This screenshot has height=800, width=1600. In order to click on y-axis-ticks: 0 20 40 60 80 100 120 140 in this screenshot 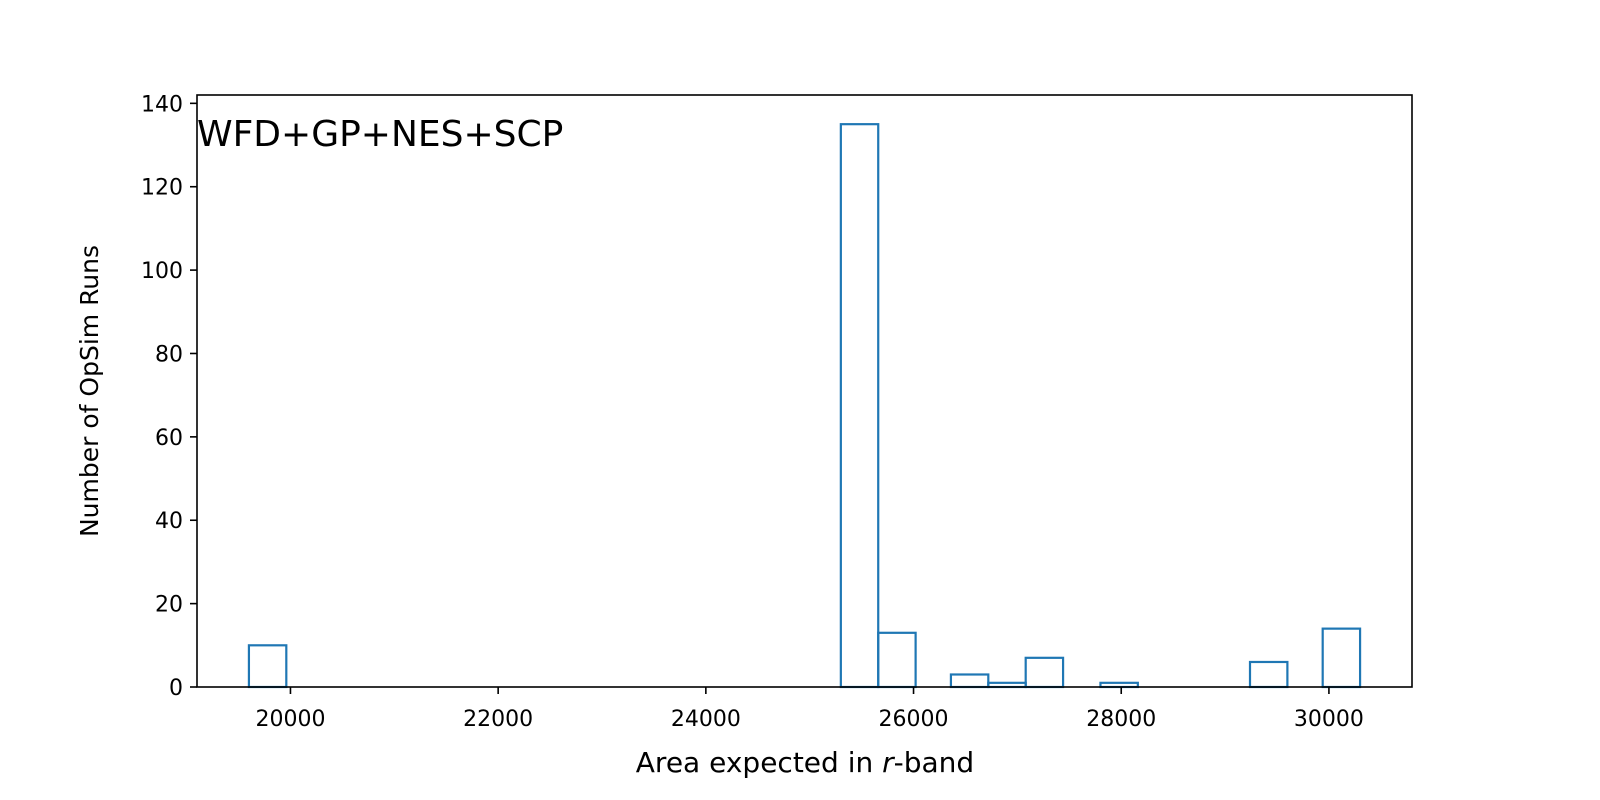, I will do `click(169, 396)`.